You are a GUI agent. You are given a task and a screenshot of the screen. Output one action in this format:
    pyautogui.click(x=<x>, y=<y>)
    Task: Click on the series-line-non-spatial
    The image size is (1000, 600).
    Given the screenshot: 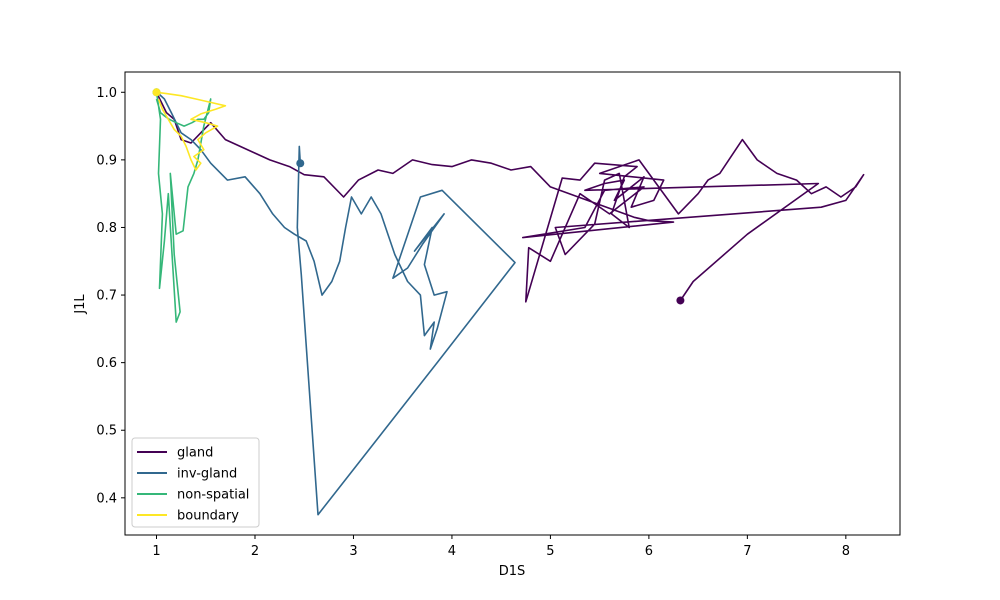 What is the action you would take?
    pyautogui.click(x=183, y=207)
    